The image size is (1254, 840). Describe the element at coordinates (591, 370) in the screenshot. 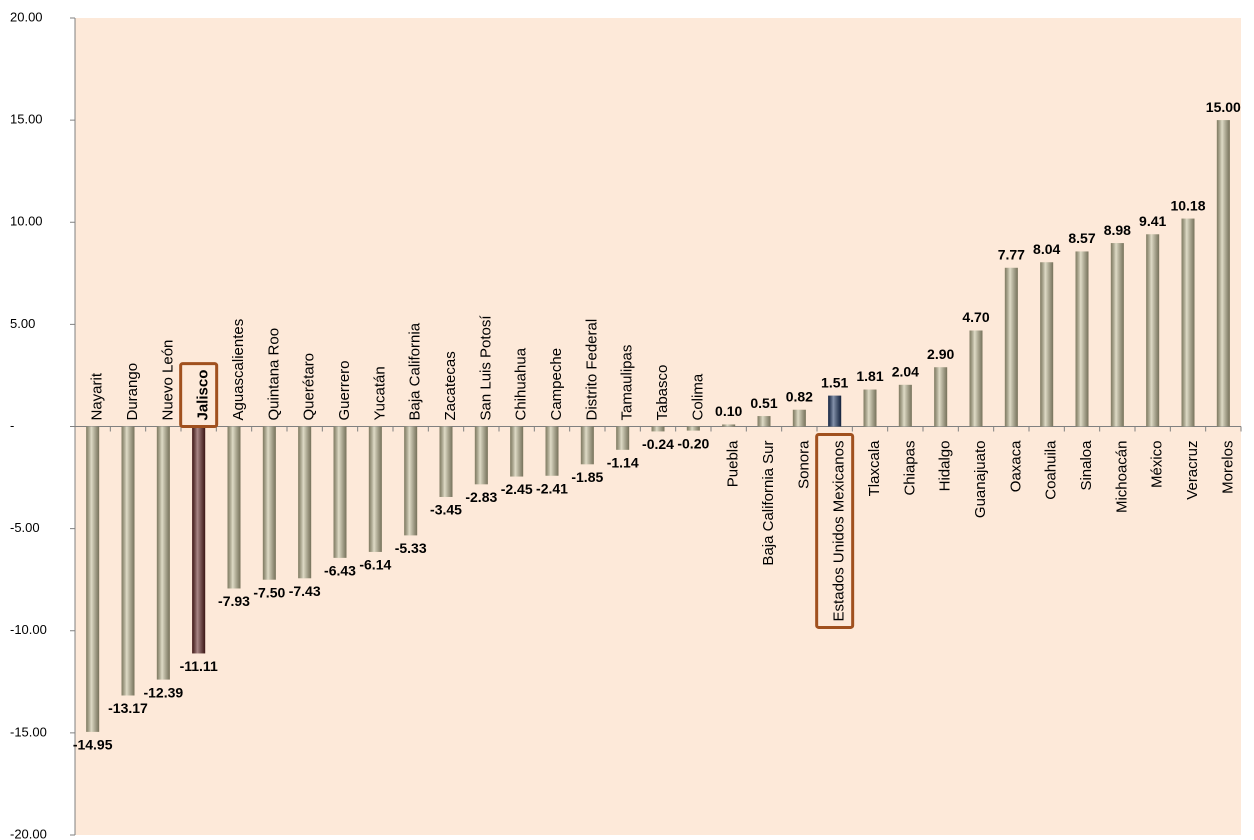

I see `x-tick-label: Distrito Federal` at that location.